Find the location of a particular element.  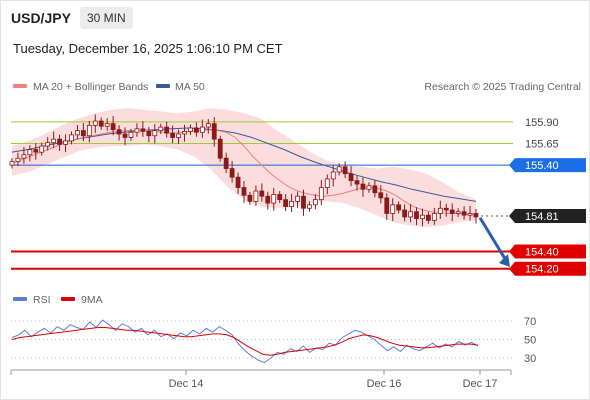

rsi-ma-line is located at coordinates (245, 341).